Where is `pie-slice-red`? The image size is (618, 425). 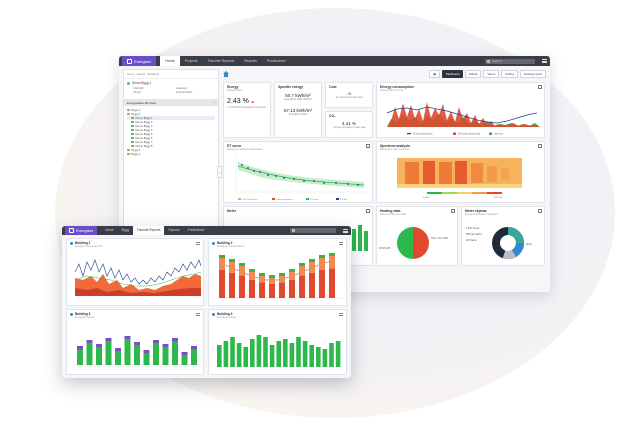
pie-slice-red is located at coordinates (421, 243).